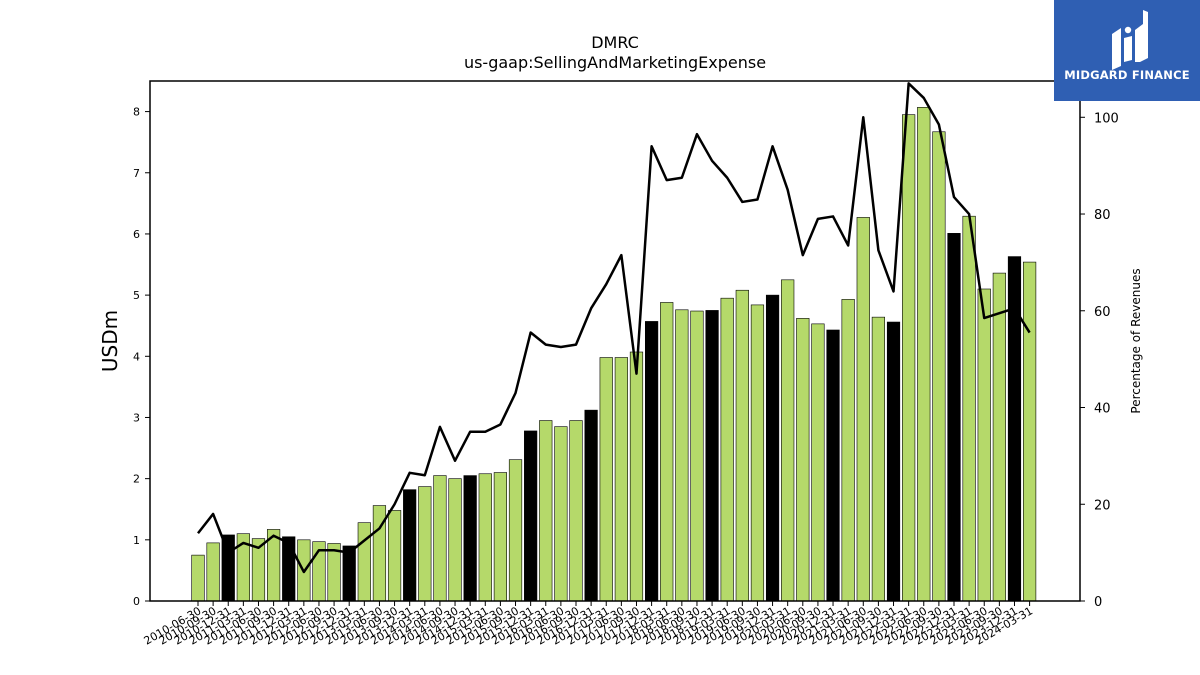 The image size is (1200, 675). I want to click on y-axis-label: USDm, so click(110, 341).